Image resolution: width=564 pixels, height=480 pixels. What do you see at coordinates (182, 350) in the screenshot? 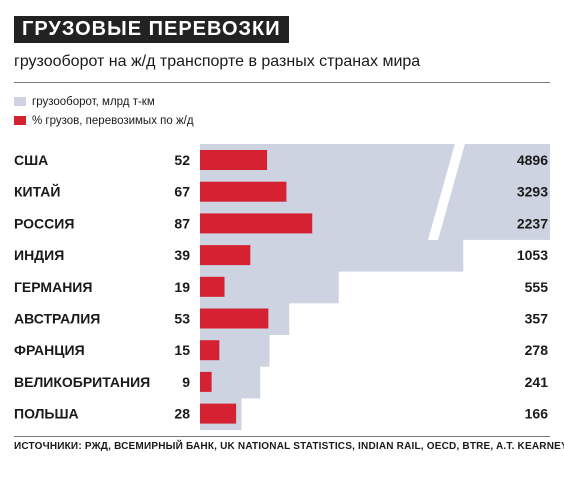
I see `share-value-label: 15` at bounding box center [182, 350].